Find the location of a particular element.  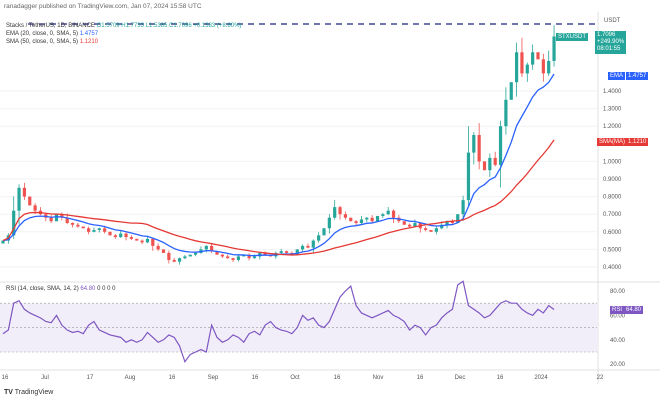

price-tick: 0.5000 is located at coordinates (612, 250).